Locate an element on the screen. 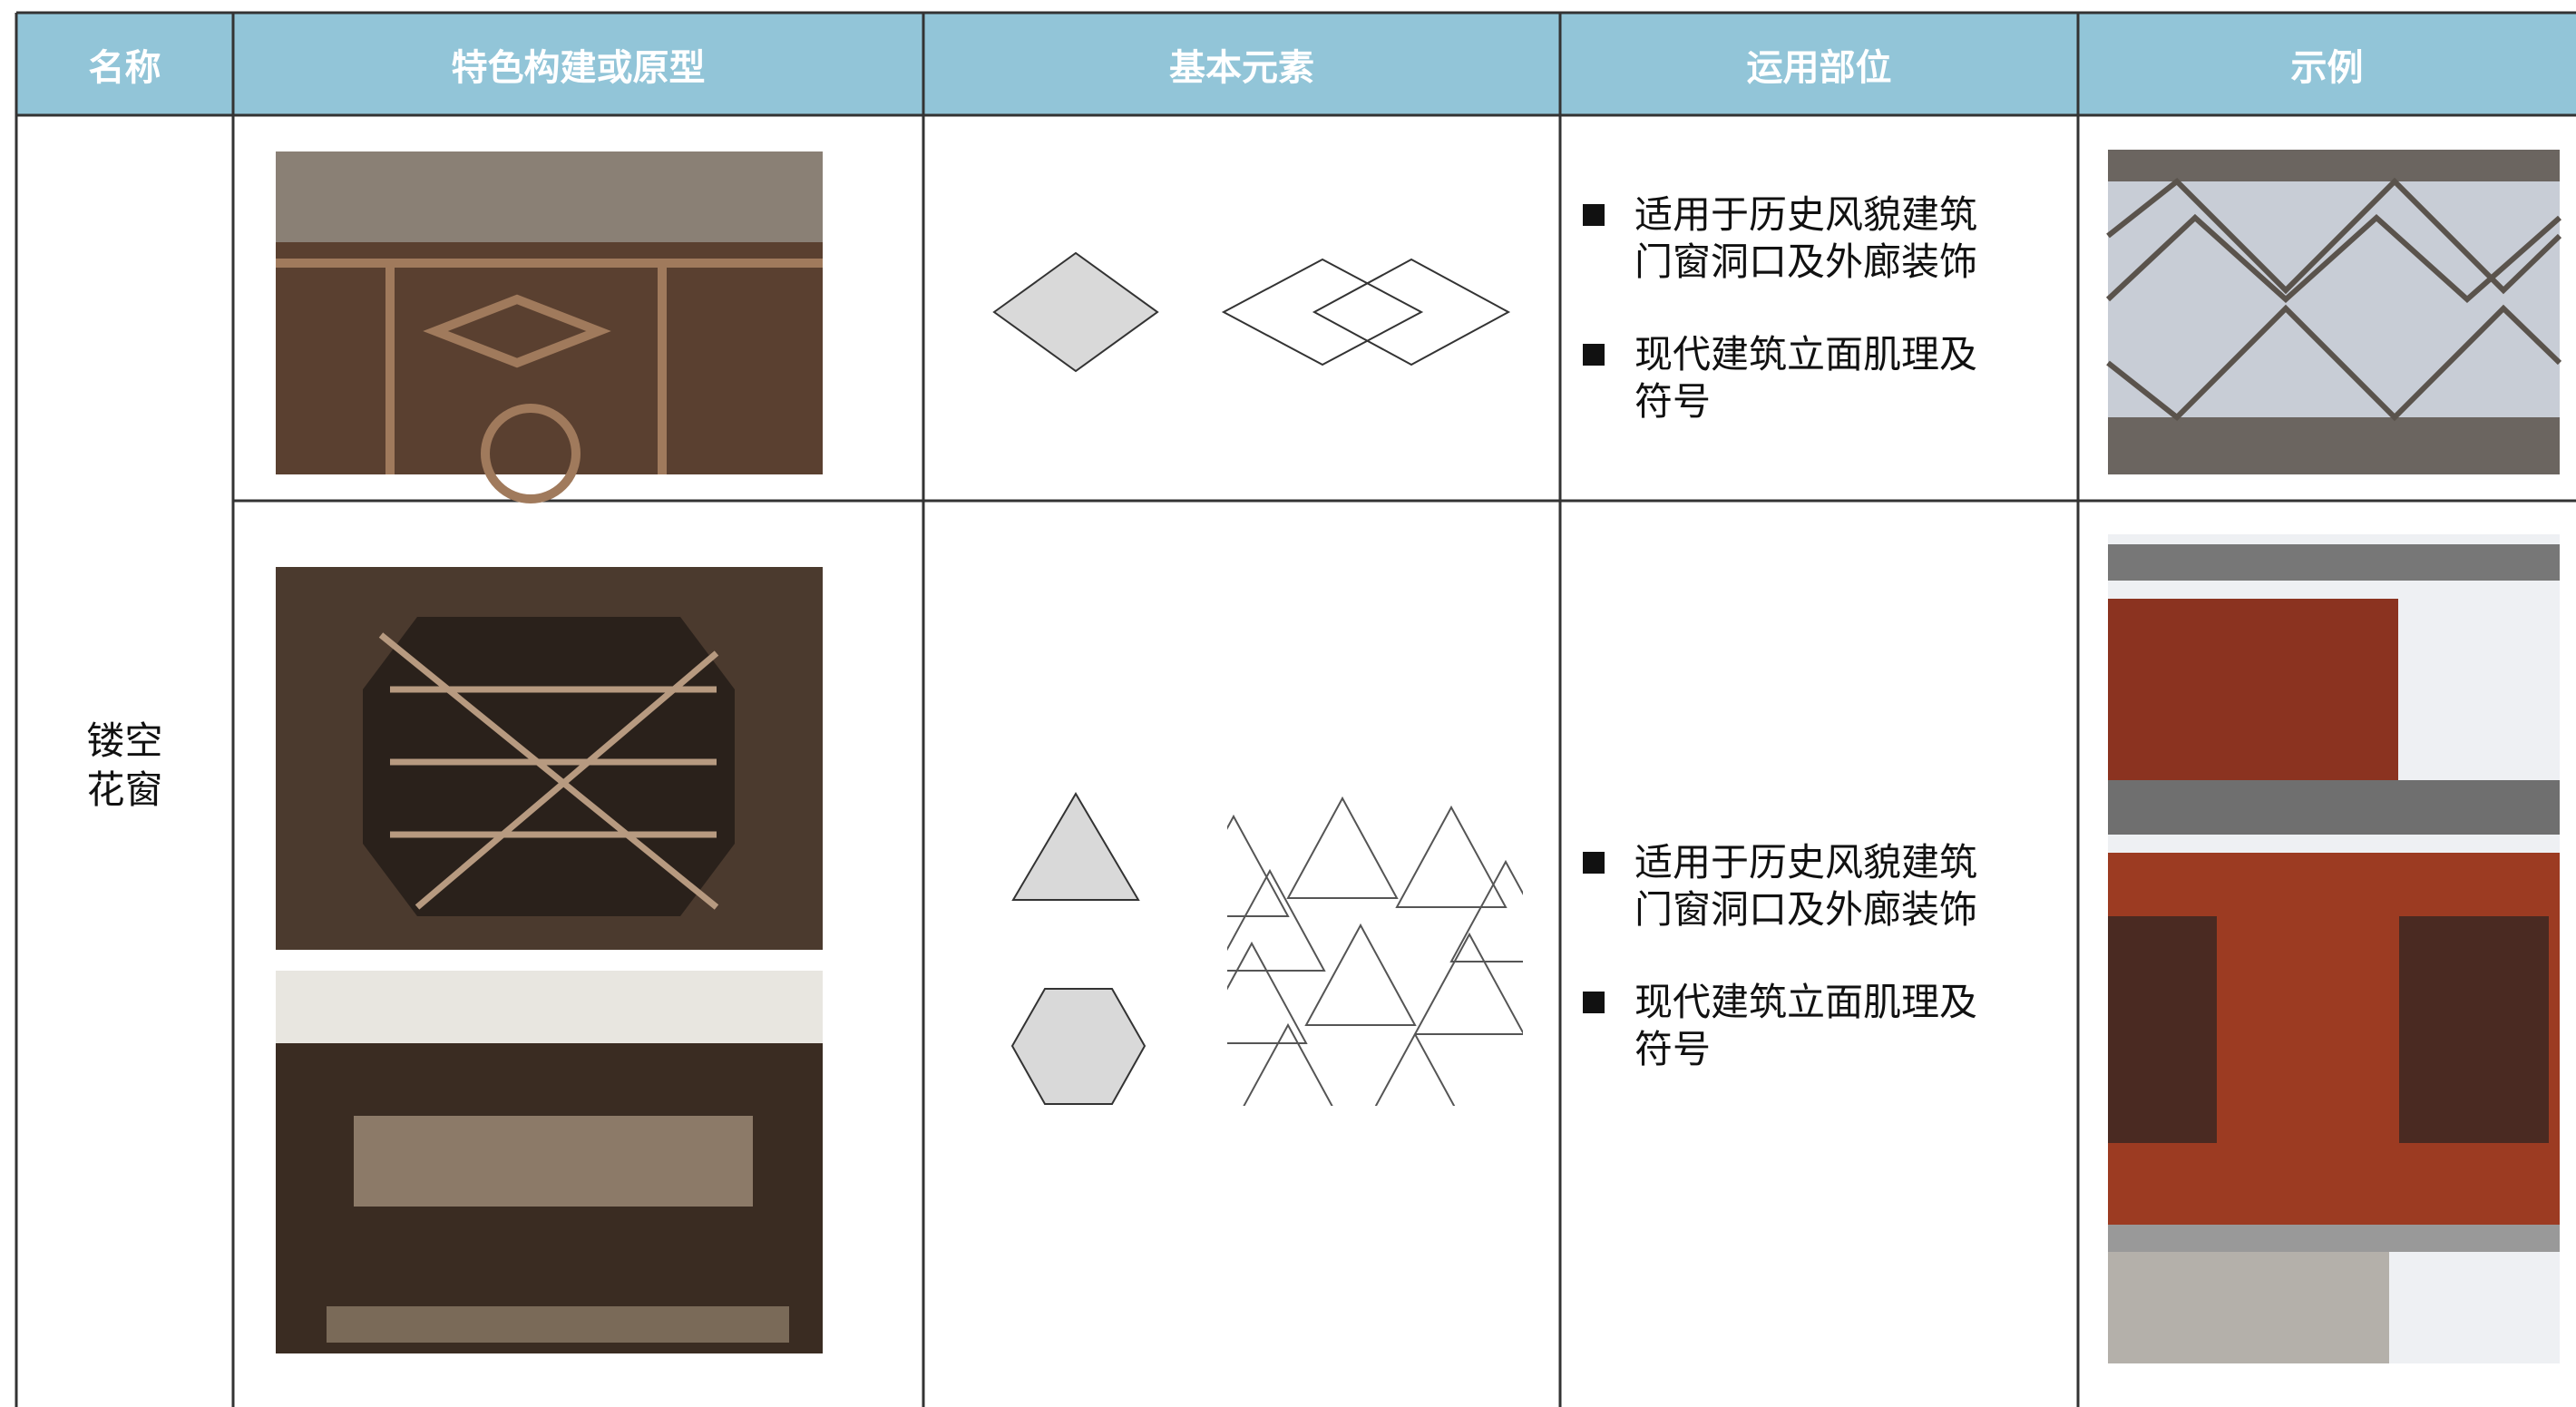 Image resolution: width=2576 pixels, height=1407 pixels. name-text: 镂空花窗 is located at coordinates (124, 765).